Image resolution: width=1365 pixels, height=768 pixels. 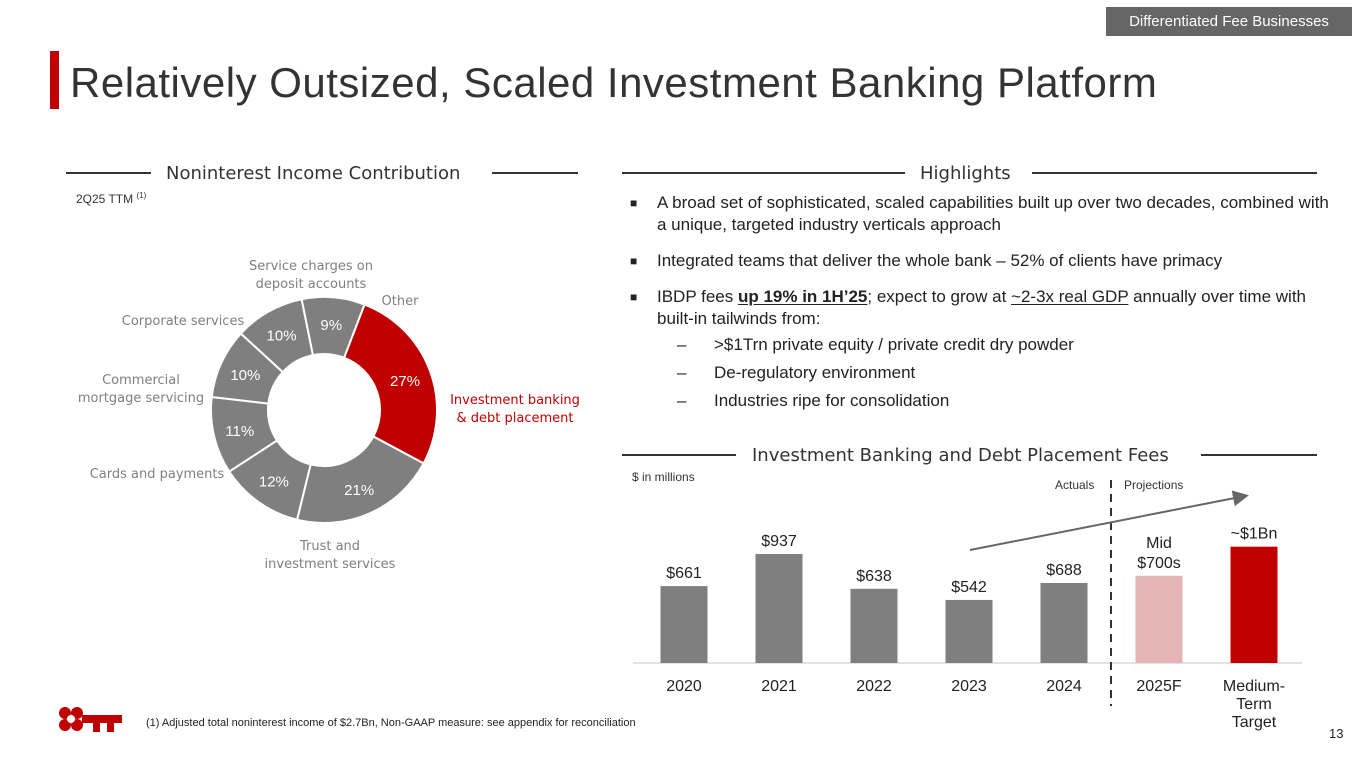 What do you see at coordinates (360, 479) in the screenshot?
I see `donut-slice-trust-and-investment-services` at bounding box center [360, 479].